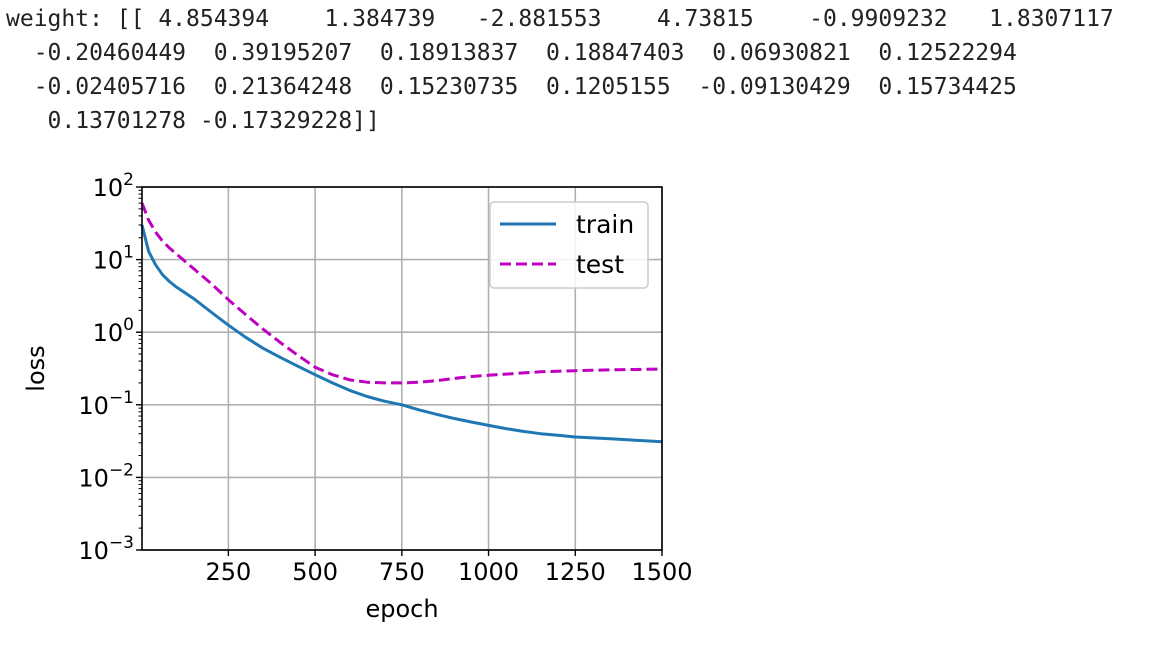 This screenshot has width=1152, height=650. What do you see at coordinates (193, 121) in the screenshot?
I see `output-line: 0.13701278 -0.17329228]]` at bounding box center [193, 121].